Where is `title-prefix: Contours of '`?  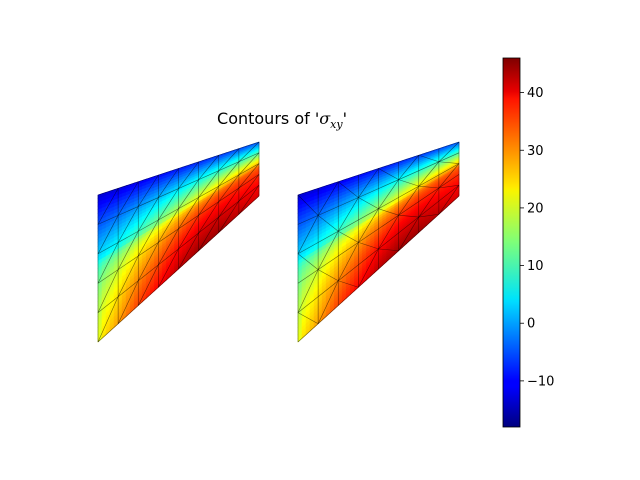 title-prefix: Contours of ' is located at coordinates (268, 118).